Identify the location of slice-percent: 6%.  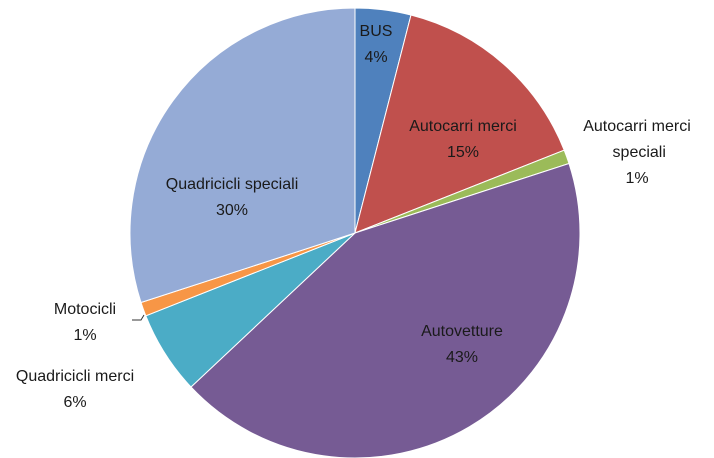
(74, 402).